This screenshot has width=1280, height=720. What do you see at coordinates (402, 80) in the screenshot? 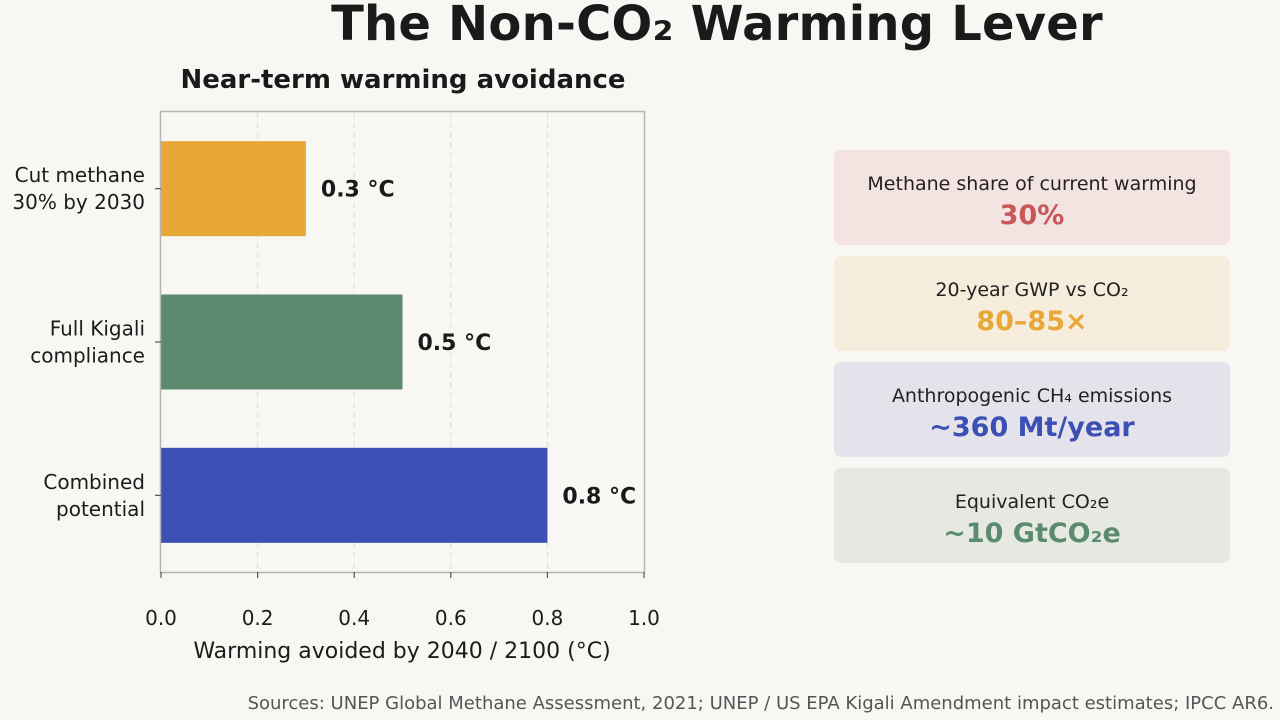
I see `chart-title: Near-term warming avoidance` at bounding box center [402, 80].